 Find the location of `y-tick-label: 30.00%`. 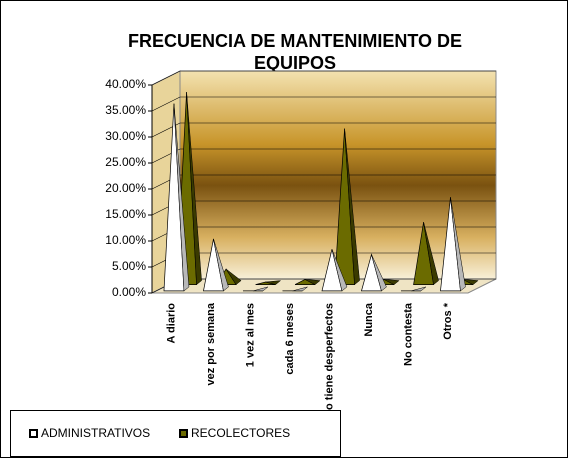

y-tick-label: 30.00% is located at coordinates (125, 136).